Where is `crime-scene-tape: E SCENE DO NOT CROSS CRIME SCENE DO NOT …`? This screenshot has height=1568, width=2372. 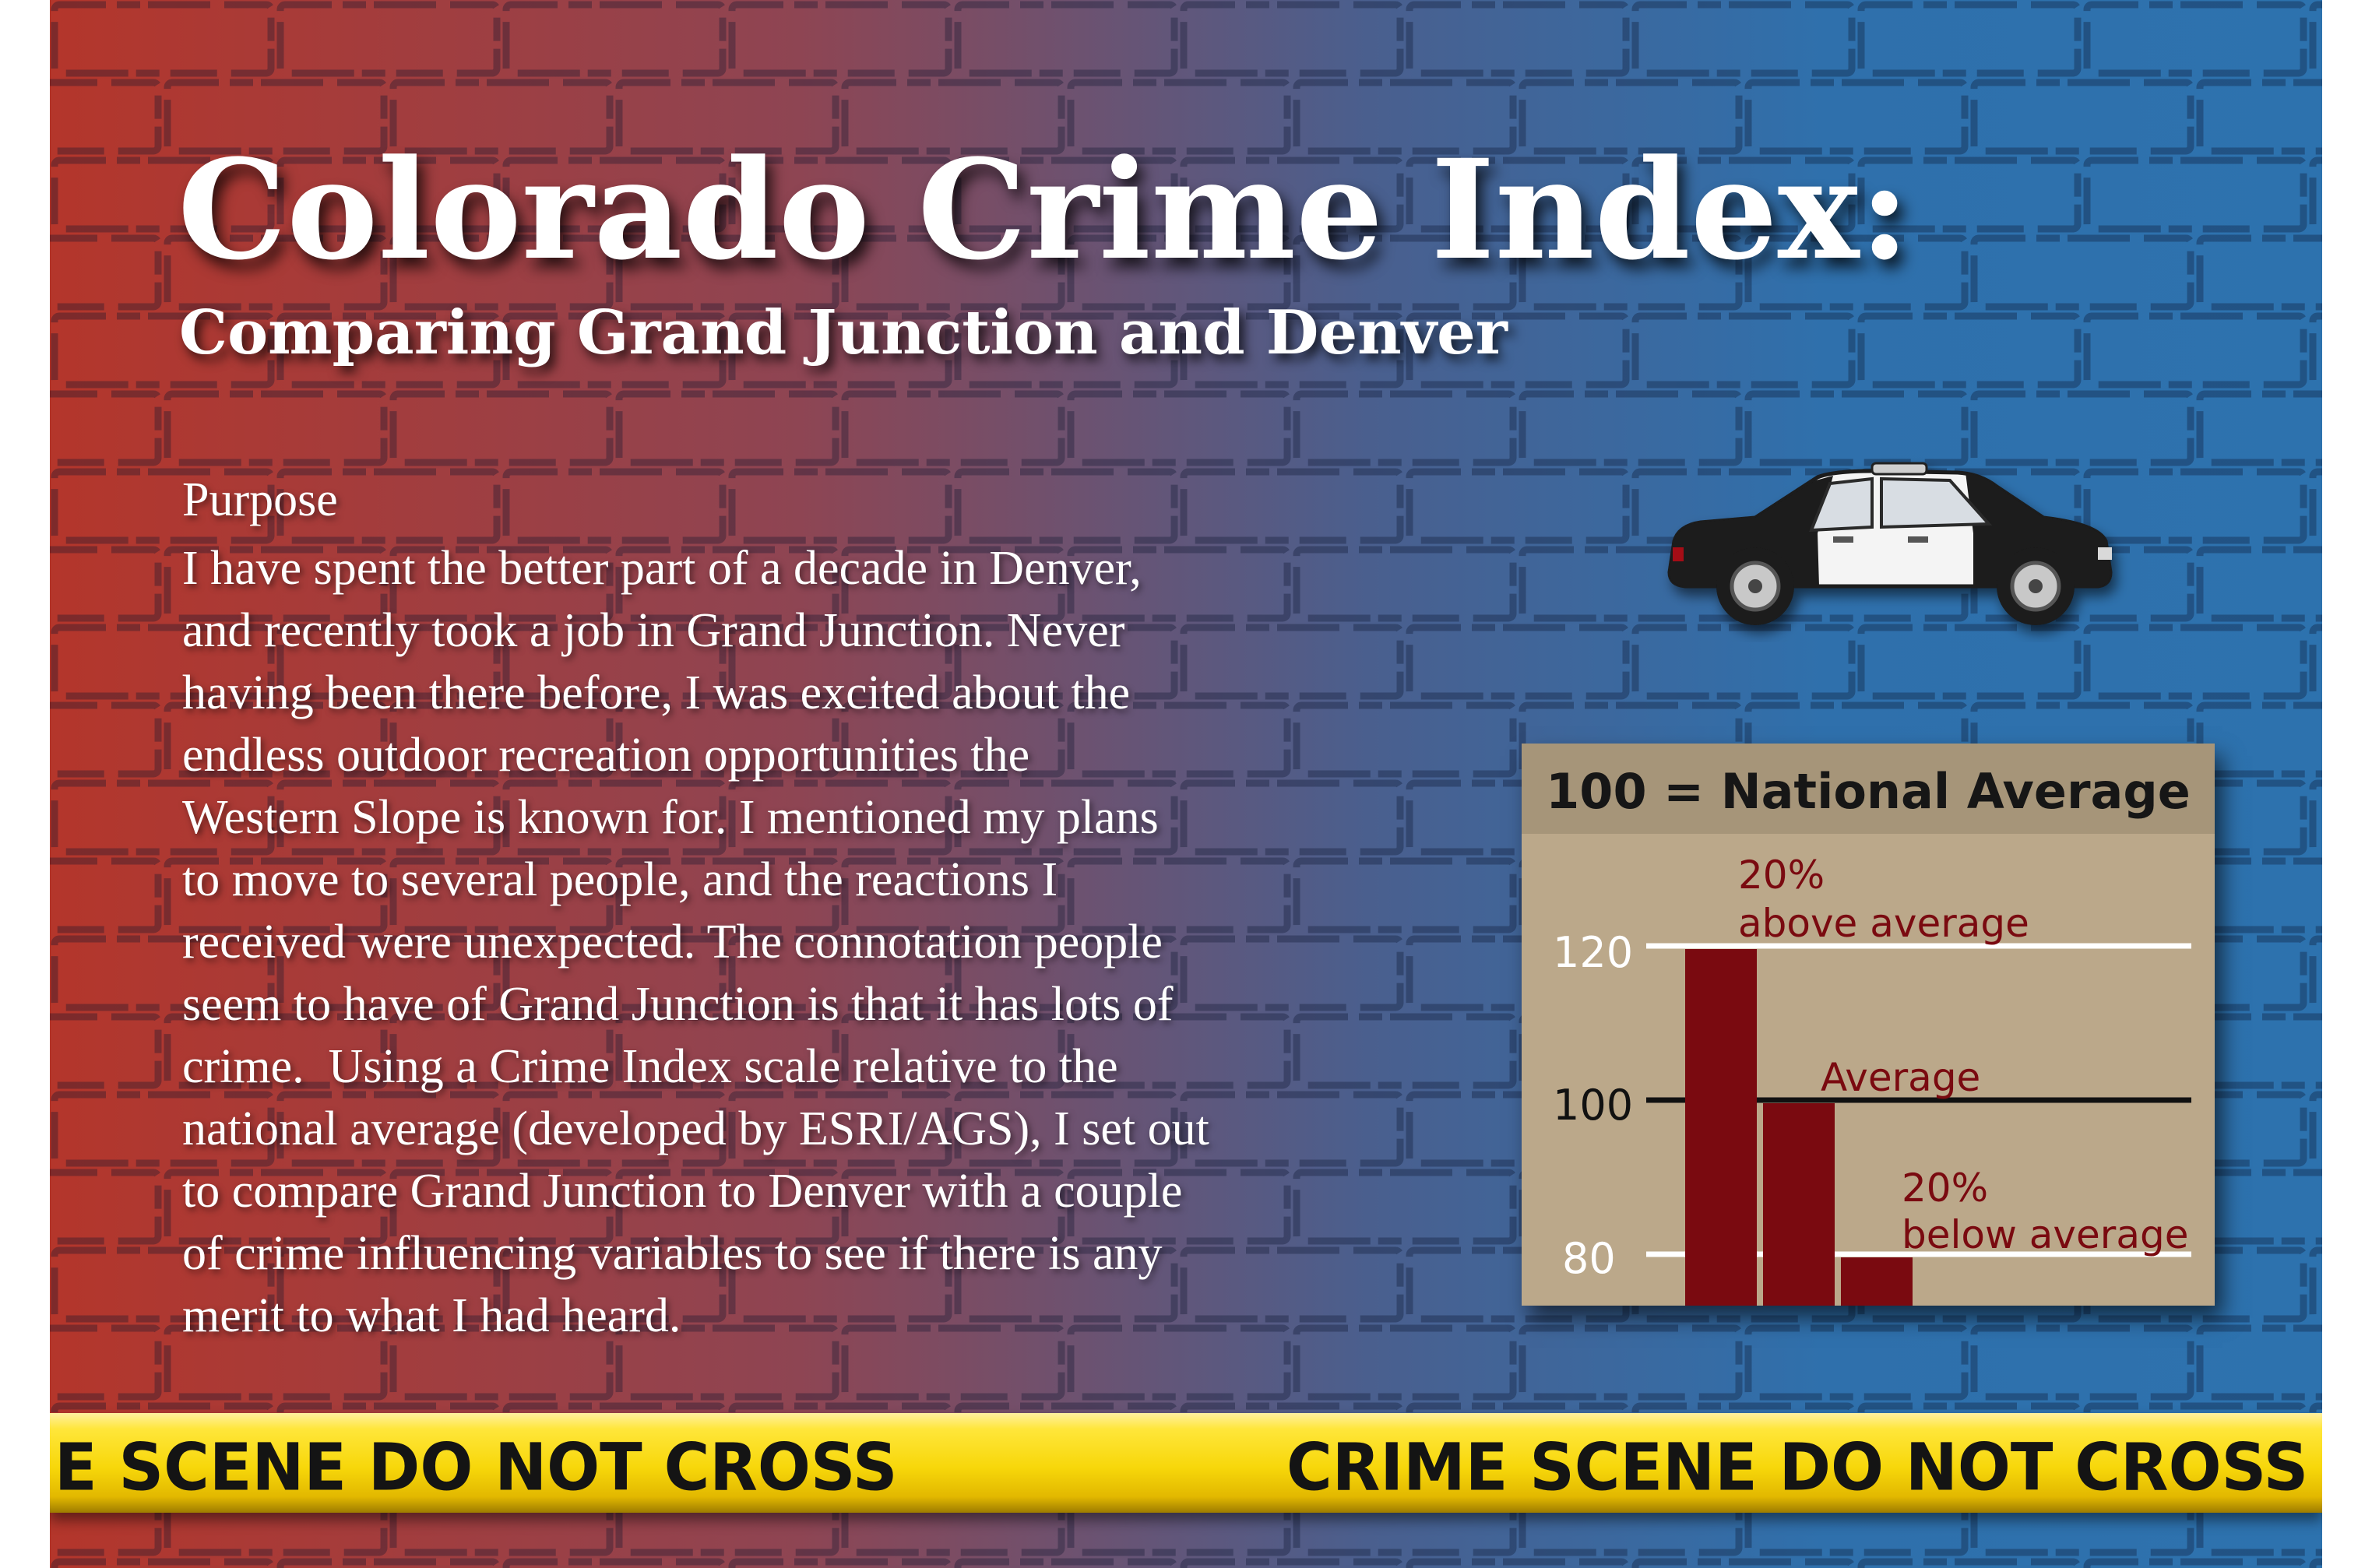
crime-scene-tape: E SCENE DO NOT CROSS CRIME SCENE DO NOT … is located at coordinates (1186, 1463).